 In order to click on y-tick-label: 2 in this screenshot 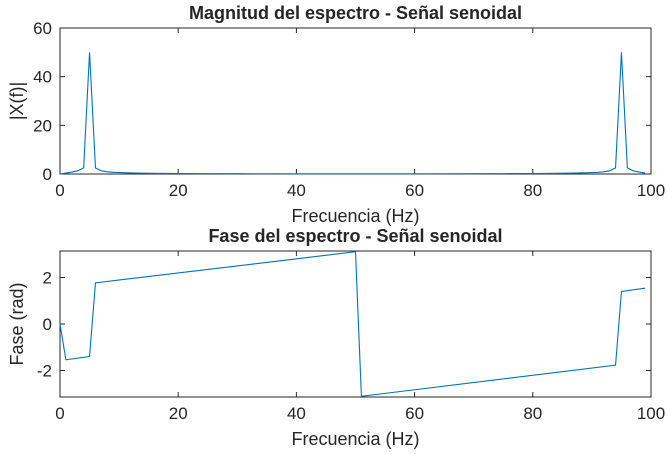, I will do `click(47, 278)`.